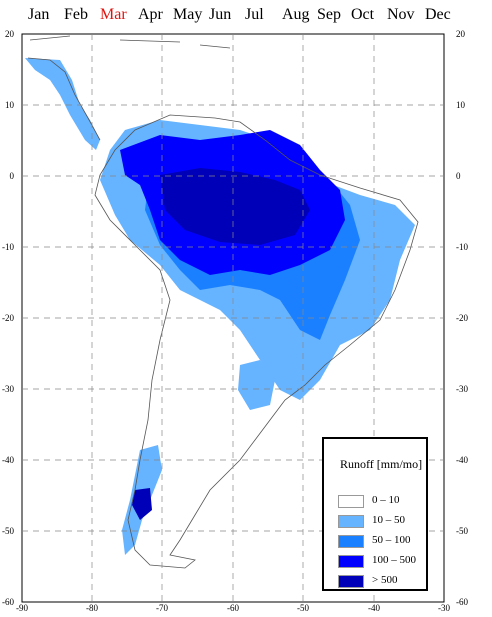 The height and width of the screenshot is (617, 492). I want to click on month-aug: Aug, so click(296, 14).